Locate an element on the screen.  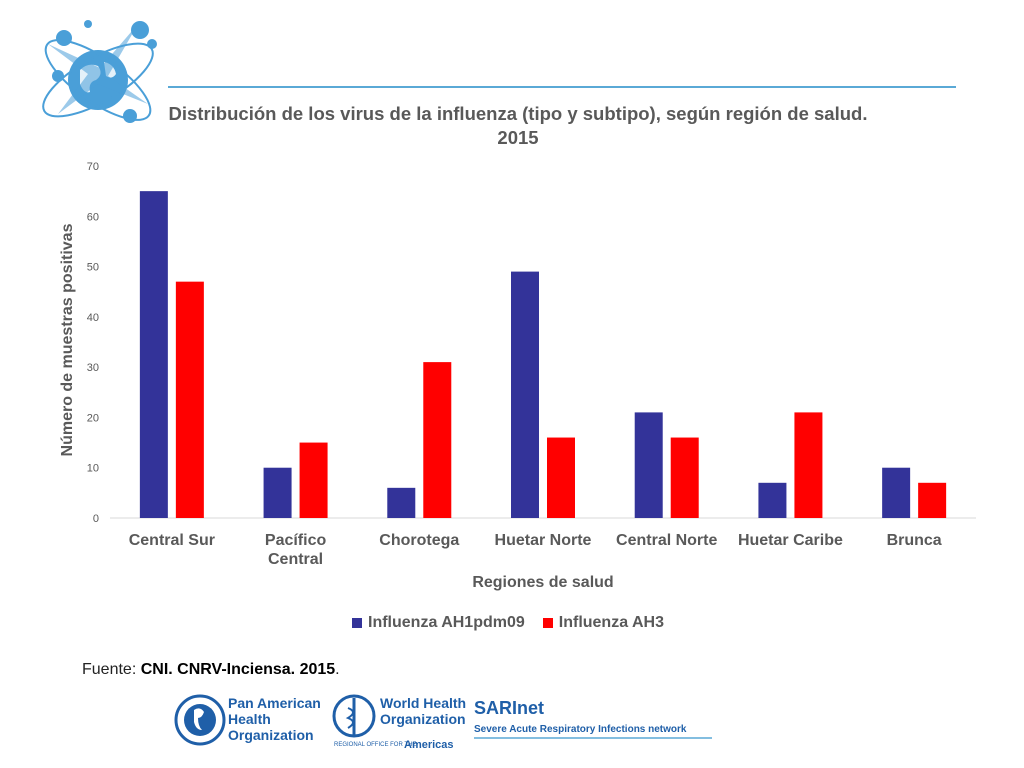
source-note: Fuente: CNI. CNRV-Inciensa. 2015. is located at coordinates (211, 670).